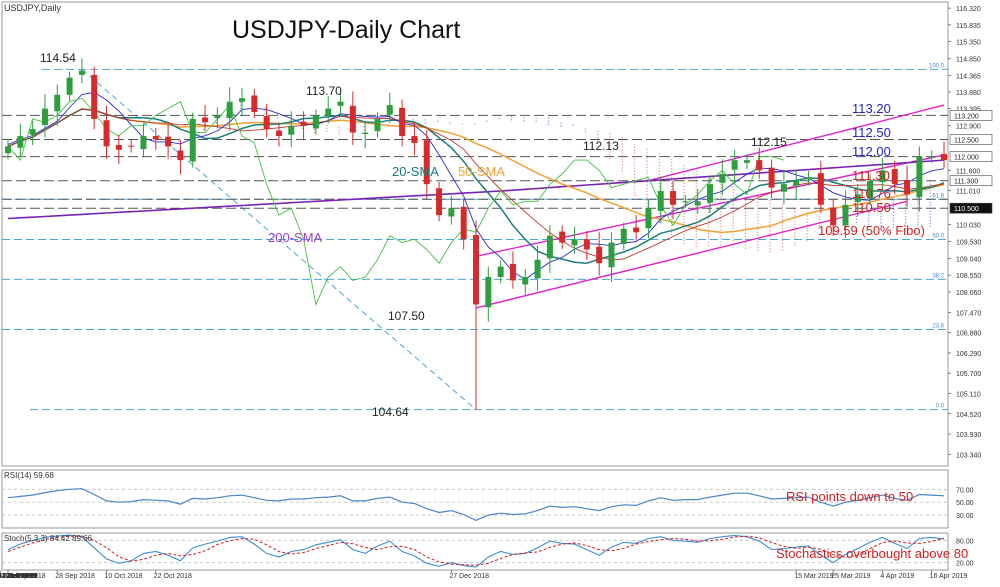  I want to click on price-axis-label: 113.200, so click(966, 116).